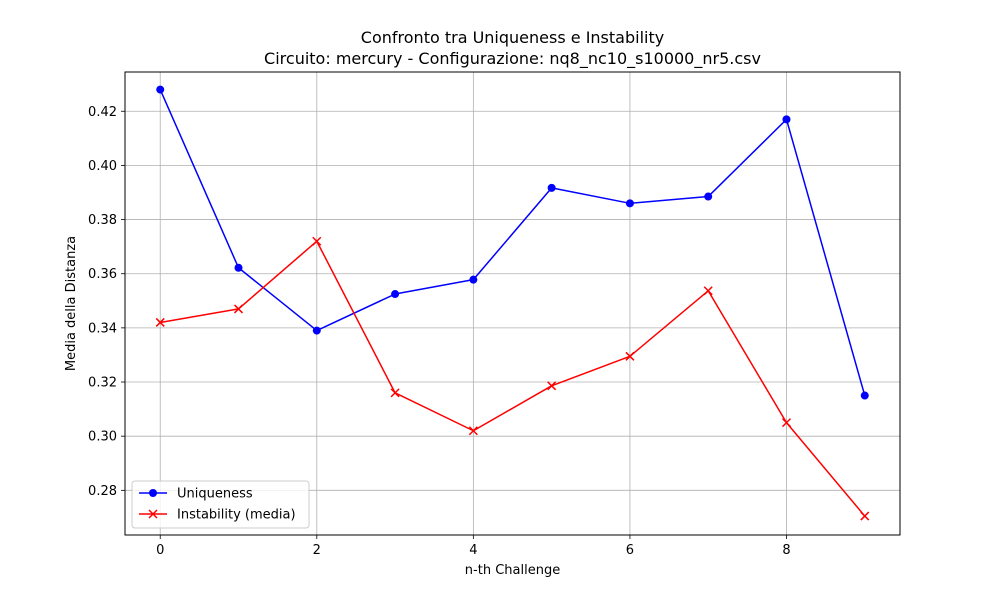  What do you see at coordinates (102, 437) in the screenshot?
I see `y-tick-label: 0.30` at bounding box center [102, 437].